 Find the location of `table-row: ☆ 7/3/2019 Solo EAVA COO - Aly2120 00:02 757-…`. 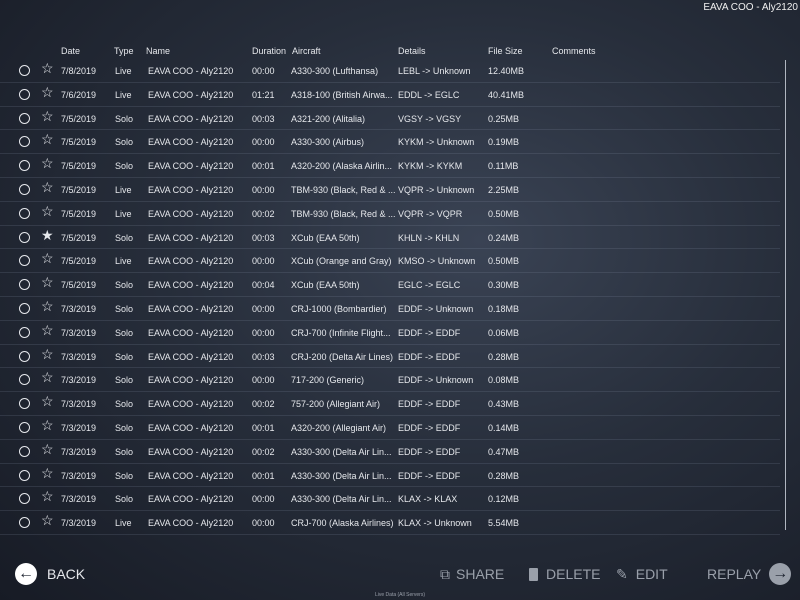

table-row: ☆ 7/3/2019 Solo EAVA COO - Aly2120 00:02 757-… is located at coordinates (390, 404).